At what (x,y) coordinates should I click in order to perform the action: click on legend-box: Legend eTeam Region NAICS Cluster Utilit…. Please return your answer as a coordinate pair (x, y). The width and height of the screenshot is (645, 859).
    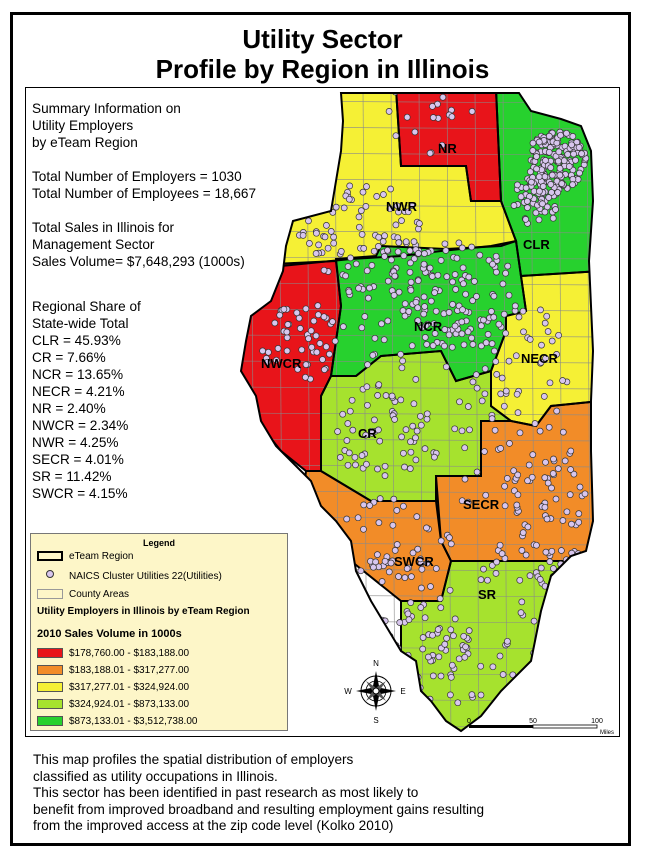
    Looking at the image, I should click on (159, 632).